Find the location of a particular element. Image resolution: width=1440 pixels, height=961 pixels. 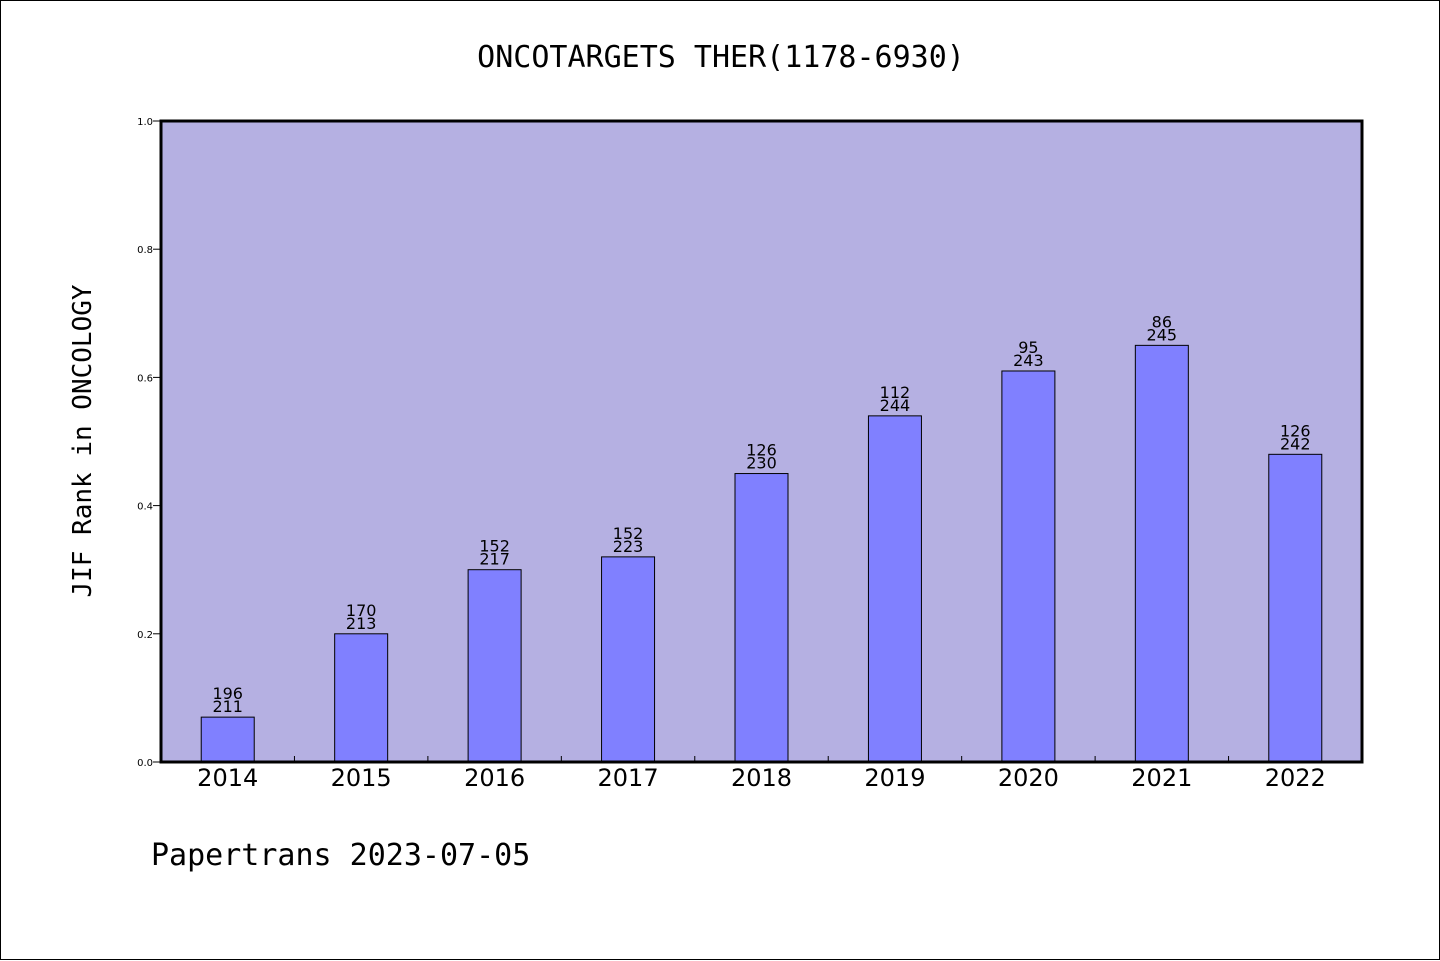

bar-label-rank: 95 is located at coordinates (1028, 347).